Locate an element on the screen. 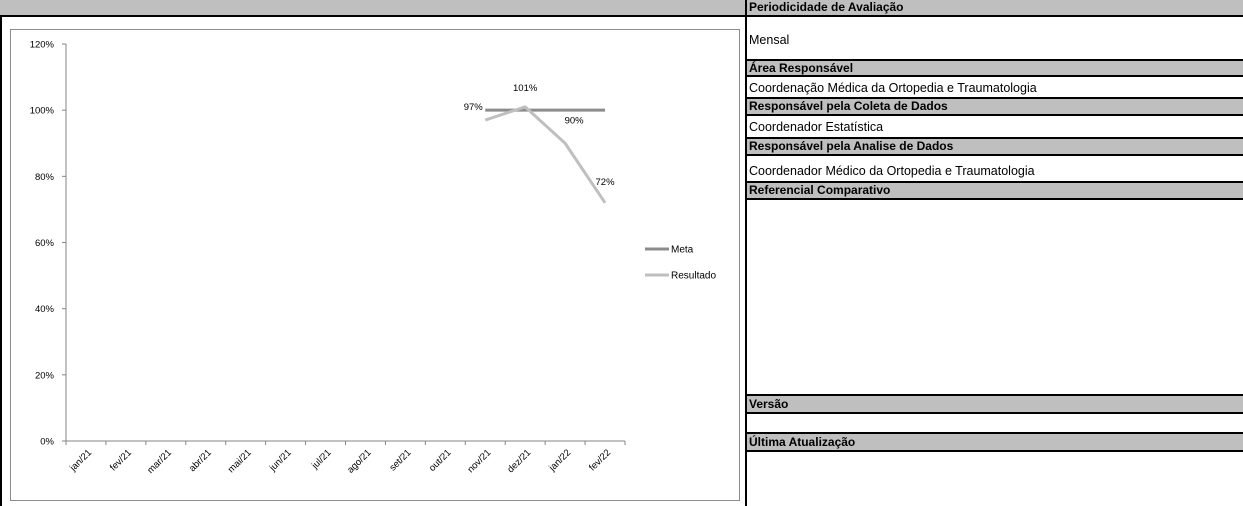 The height and width of the screenshot is (506, 1243). coleta-label: Responsável pela Coleta de Dados is located at coordinates (848, 106).